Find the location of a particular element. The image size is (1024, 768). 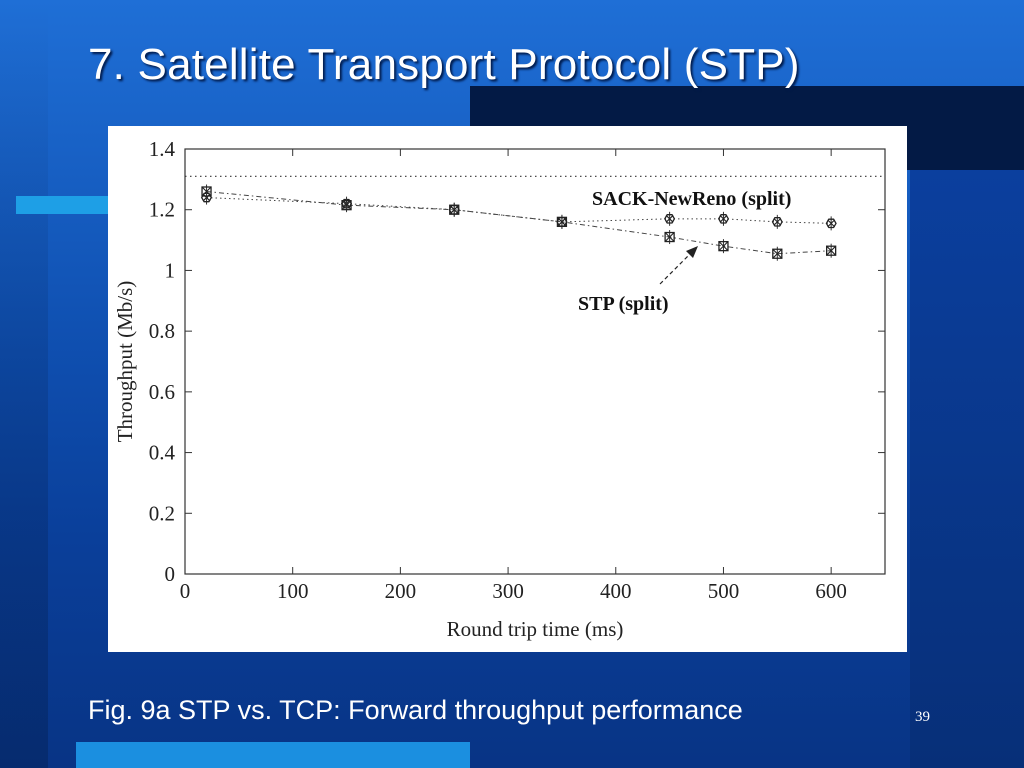

x-tick-label: 0 is located at coordinates (185, 591).